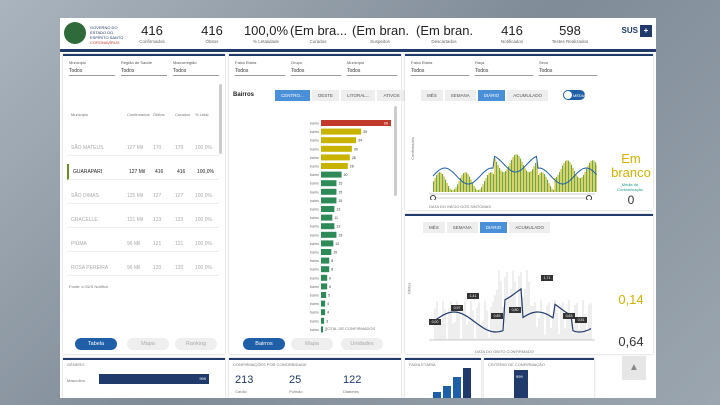 The height and width of the screenshot is (405, 720). I want to click on slider-handle-start, so click(433, 198).